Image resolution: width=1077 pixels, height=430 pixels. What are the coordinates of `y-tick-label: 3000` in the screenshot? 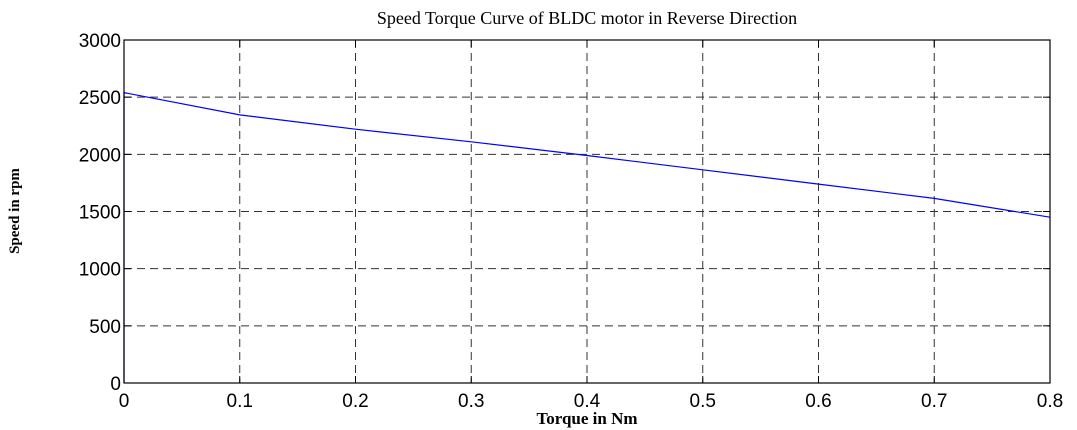 It's located at (100, 41).